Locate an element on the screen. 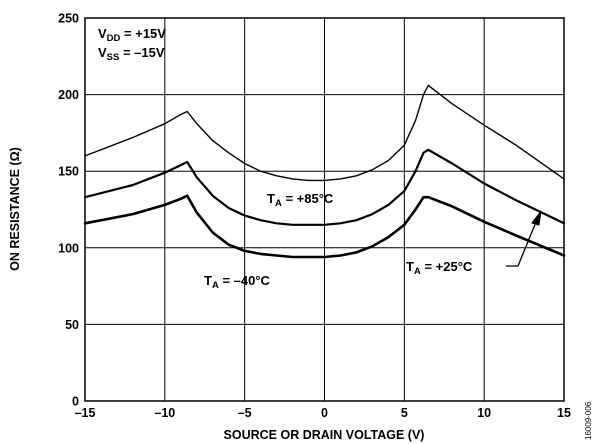 The width and height of the screenshot is (595, 444). y-tick-label: 150 is located at coordinates (68, 172).